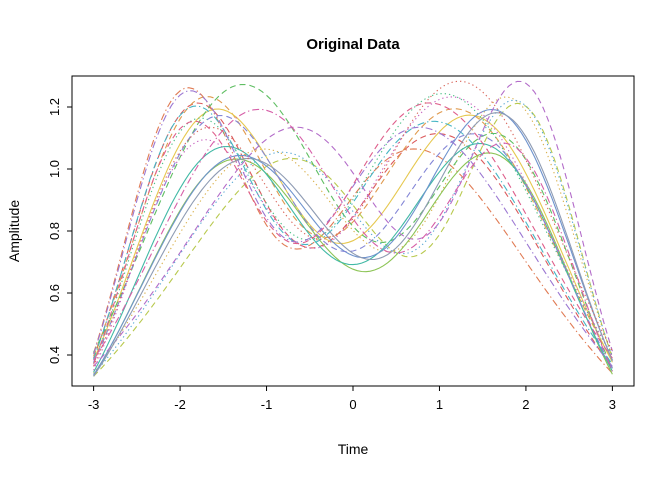 The width and height of the screenshot is (672, 480). What do you see at coordinates (352, 404) in the screenshot?
I see `x-tick-label: 0` at bounding box center [352, 404].